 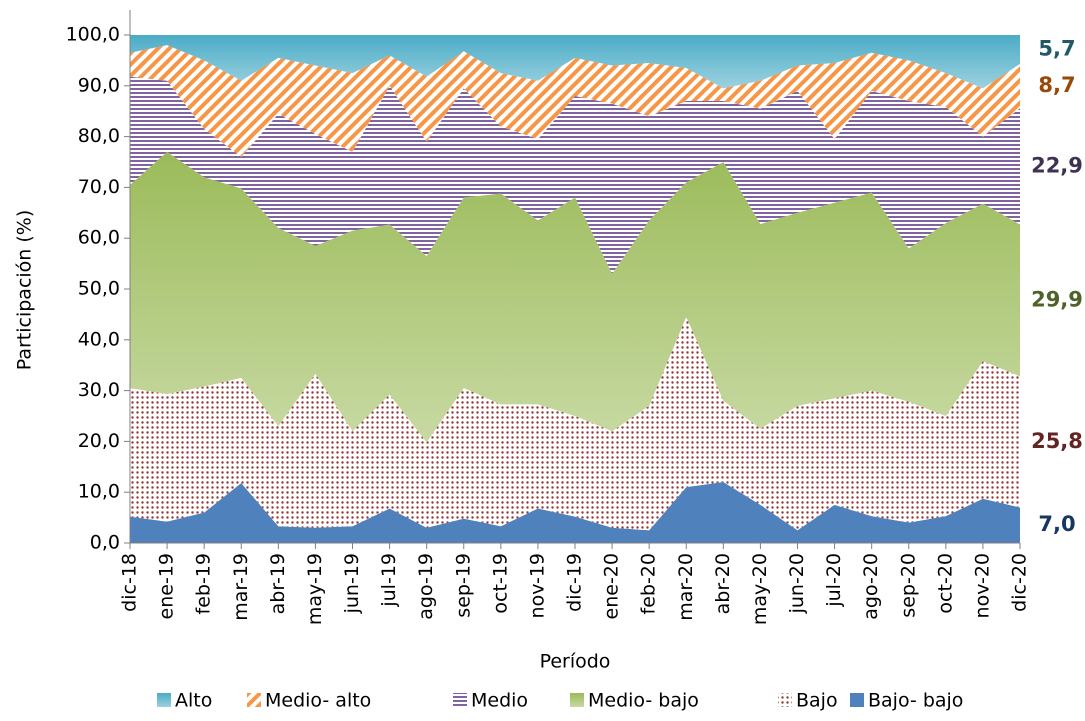 I want to click on y-tick-label: 70,0, so click(x=99, y=187).